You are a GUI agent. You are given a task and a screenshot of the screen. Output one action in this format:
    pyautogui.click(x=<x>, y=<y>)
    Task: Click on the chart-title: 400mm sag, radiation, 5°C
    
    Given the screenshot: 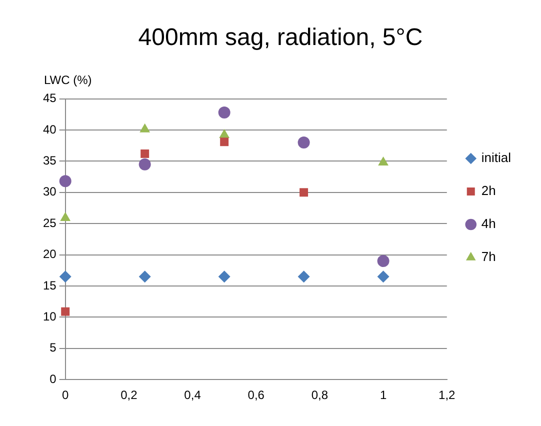 What is the action you would take?
    pyautogui.click(x=280, y=38)
    